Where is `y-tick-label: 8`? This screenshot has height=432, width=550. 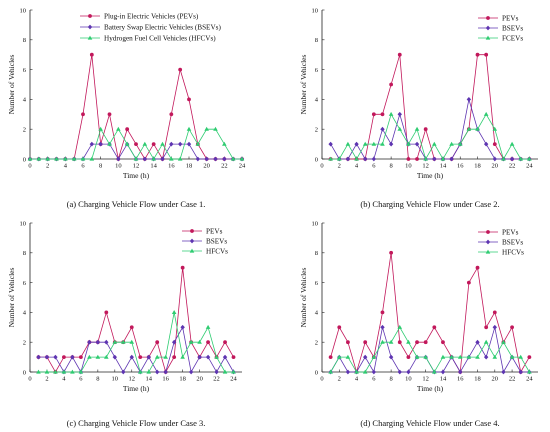
y-tick-label: 8 is located at coordinates (24, 40).